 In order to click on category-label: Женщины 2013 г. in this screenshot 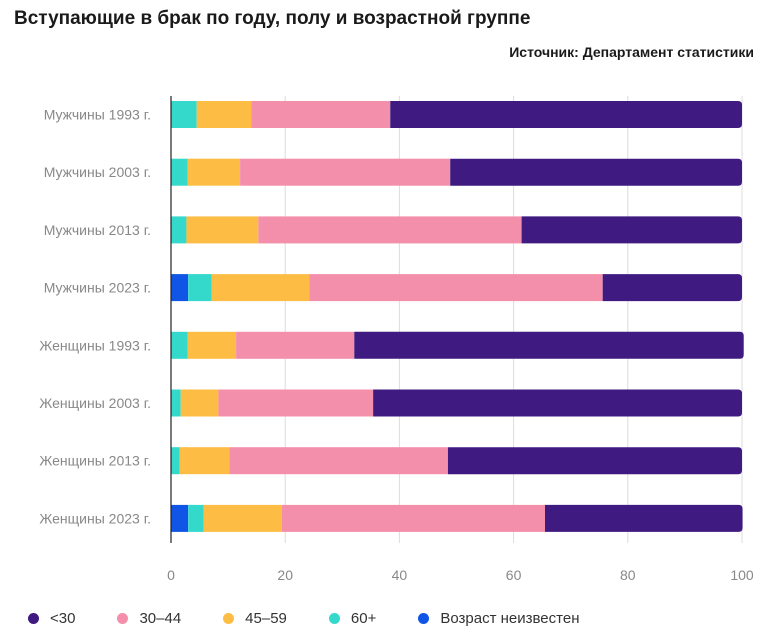, I will do `click(95, 461)`.